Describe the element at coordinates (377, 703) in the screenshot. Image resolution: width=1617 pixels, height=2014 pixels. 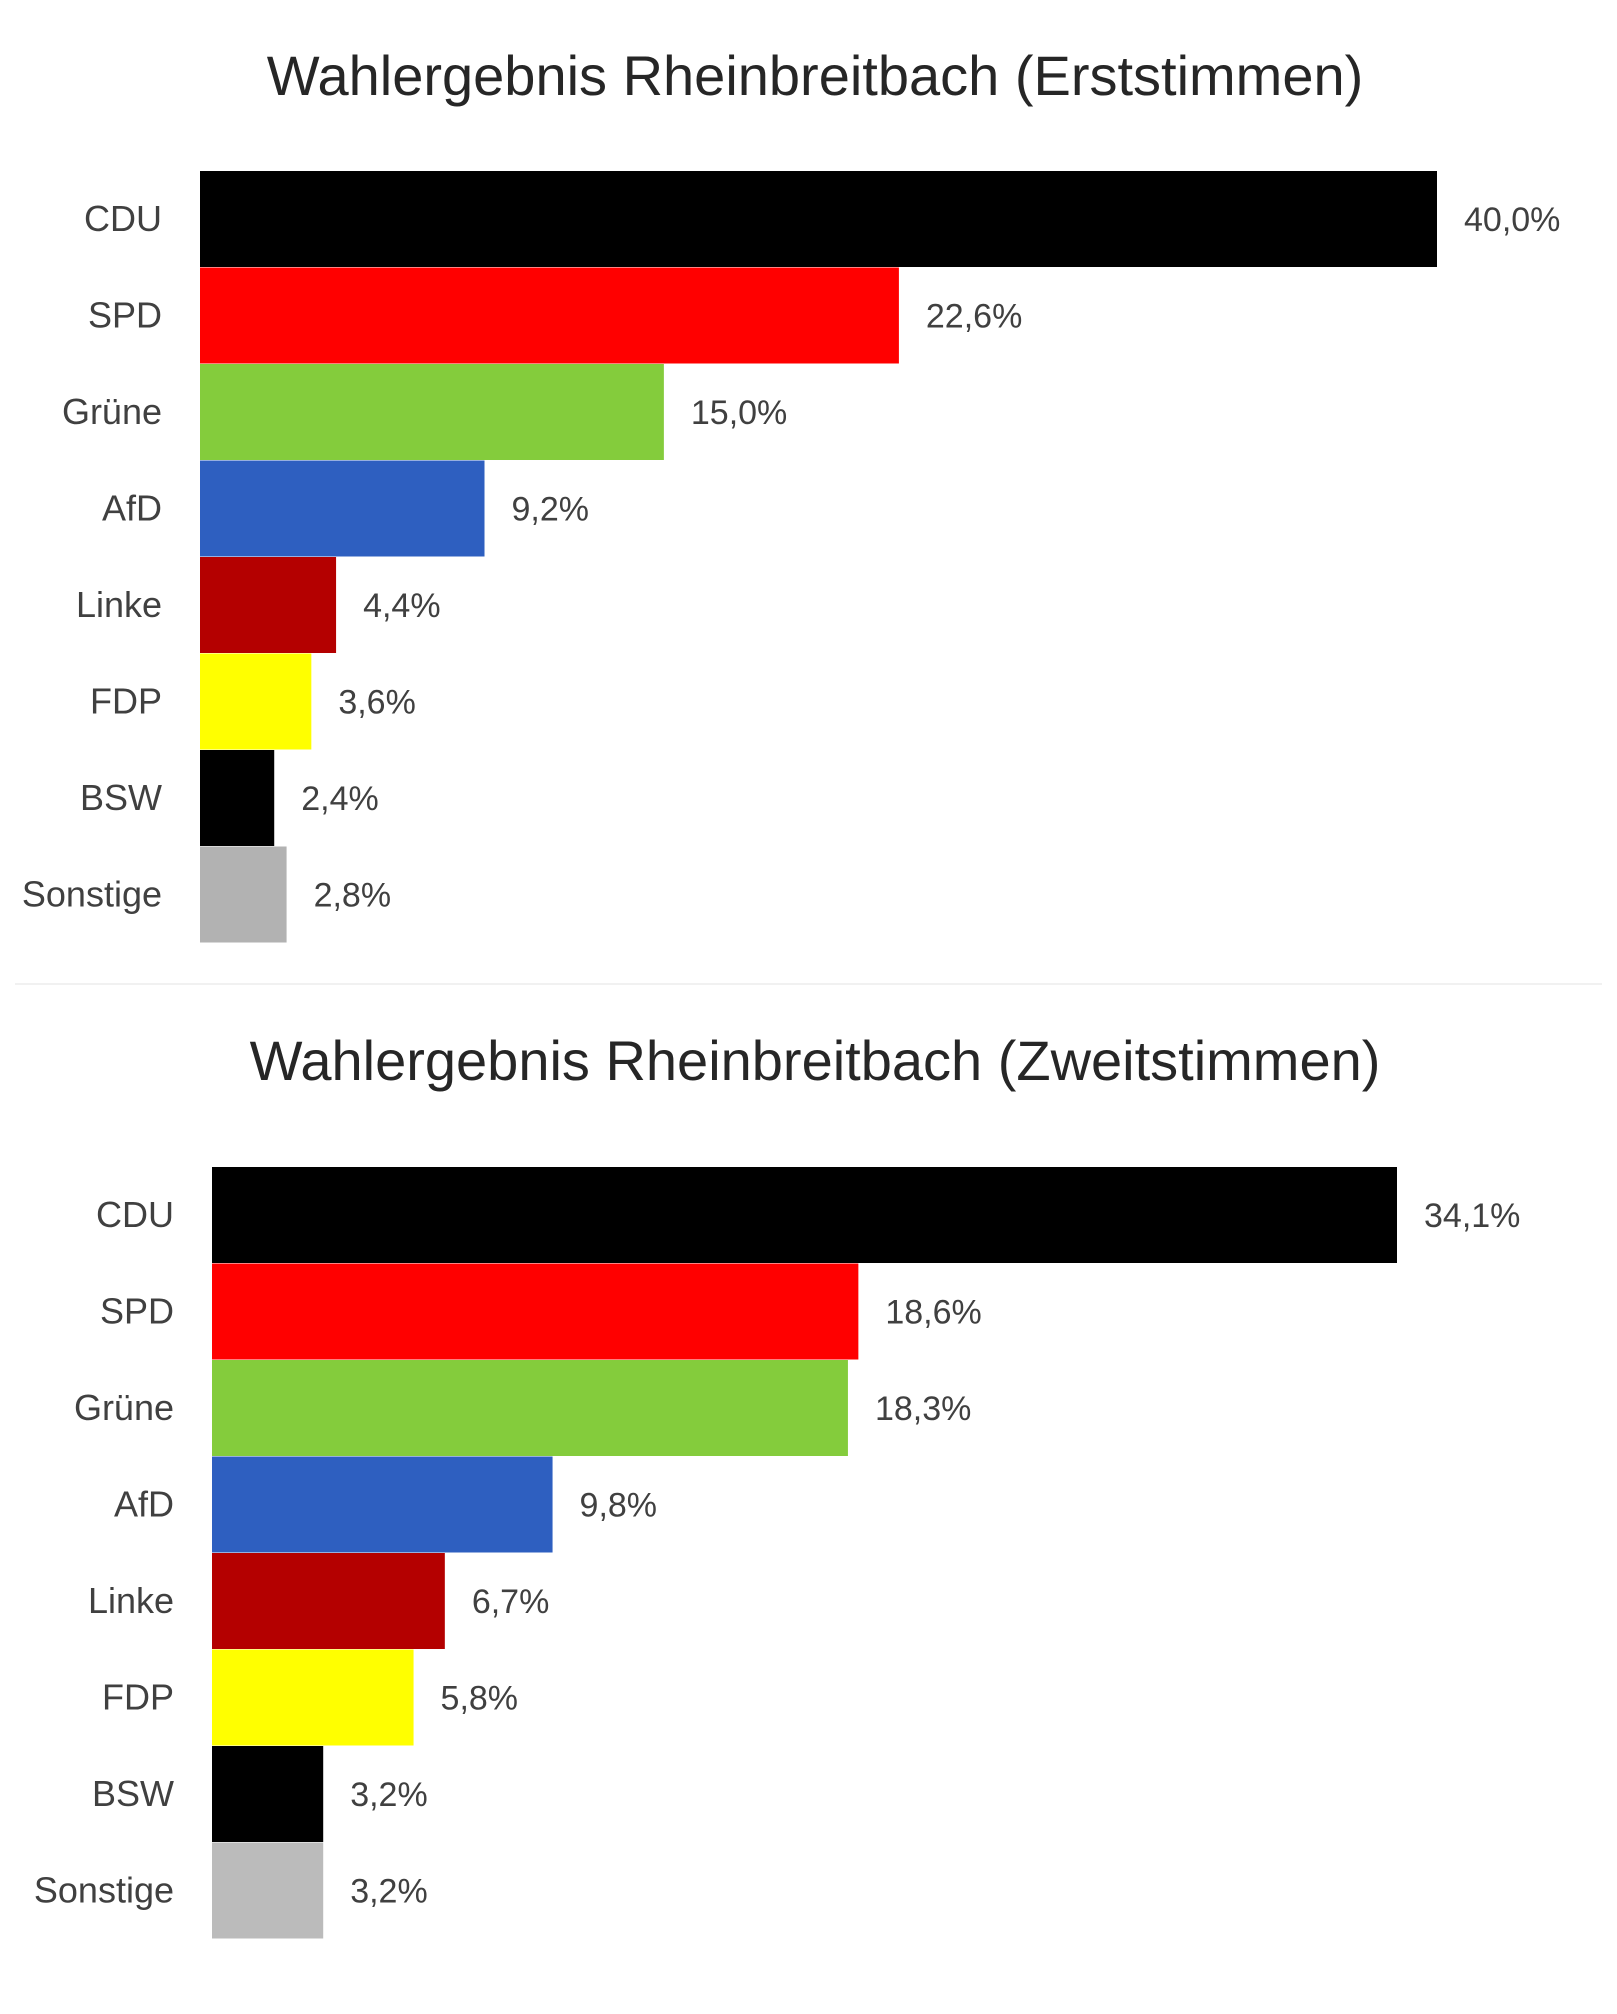
I see `data-label: 3,6%` at that location.